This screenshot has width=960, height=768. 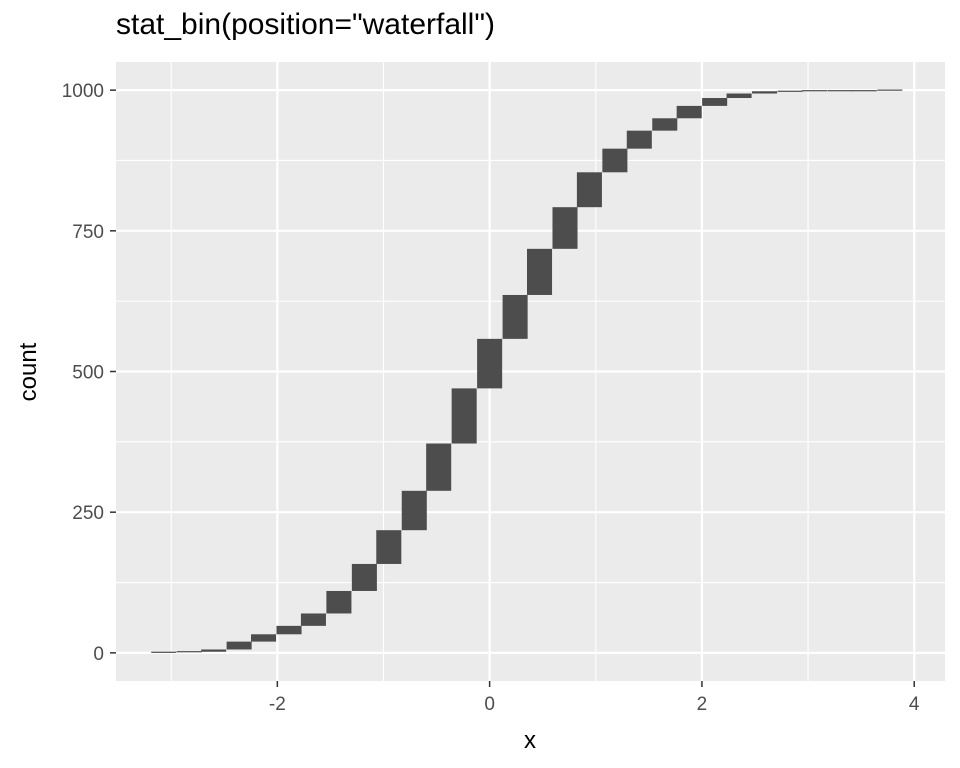 I want to click on x-tick-label: -2, so click(x=277, y=704).